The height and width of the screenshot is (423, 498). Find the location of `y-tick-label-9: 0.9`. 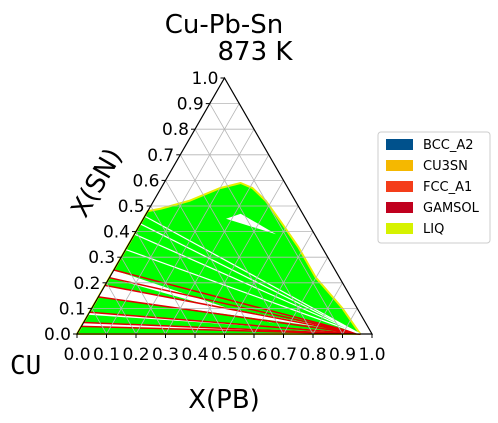

y-tick-label-9: 0.9 is located at coordinates (190, 105).